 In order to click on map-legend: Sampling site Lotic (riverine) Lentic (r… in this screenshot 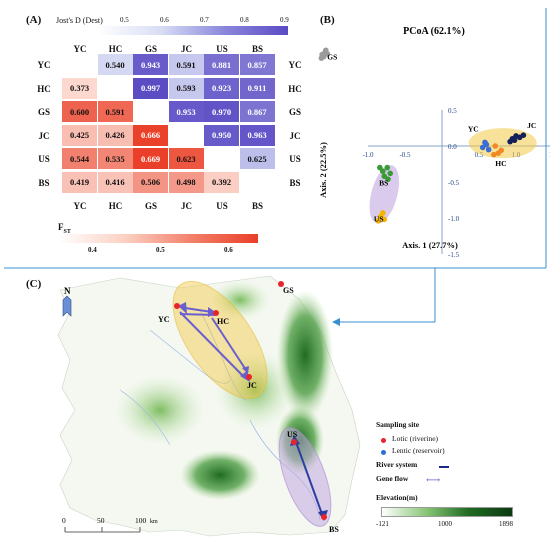, I will do `click(461, 479)`.